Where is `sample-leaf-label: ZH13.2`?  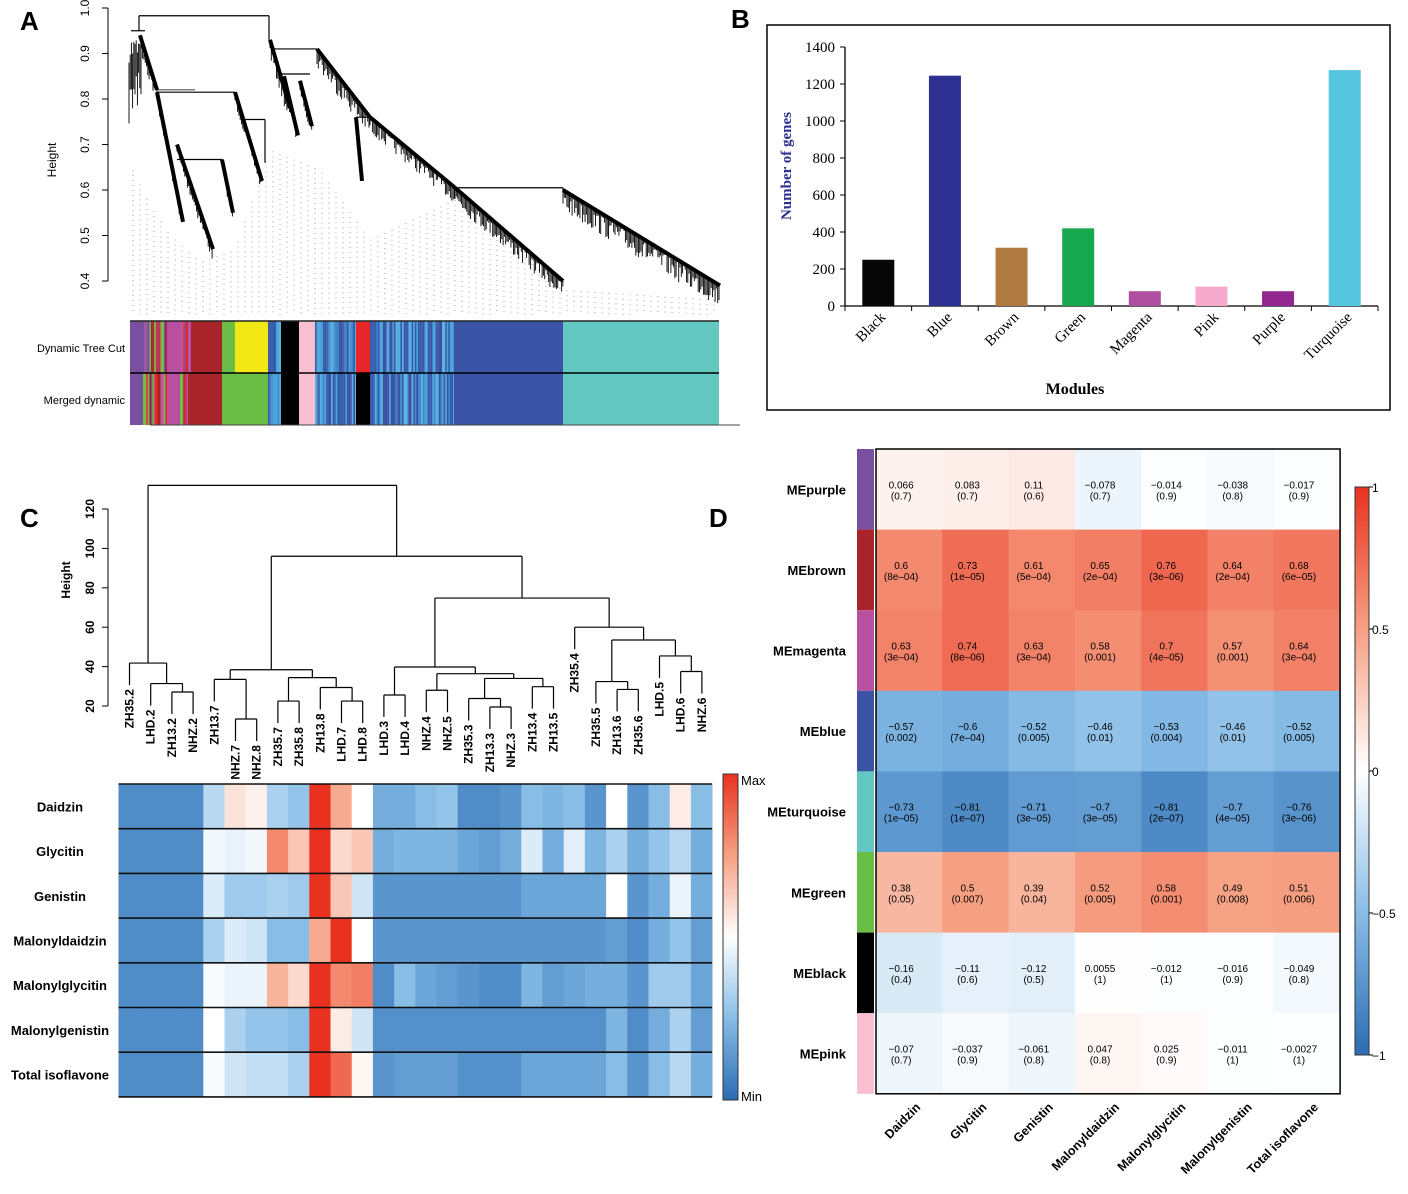
sample-leaf-label: ZH13.2 is located at coordinates (172, 738).